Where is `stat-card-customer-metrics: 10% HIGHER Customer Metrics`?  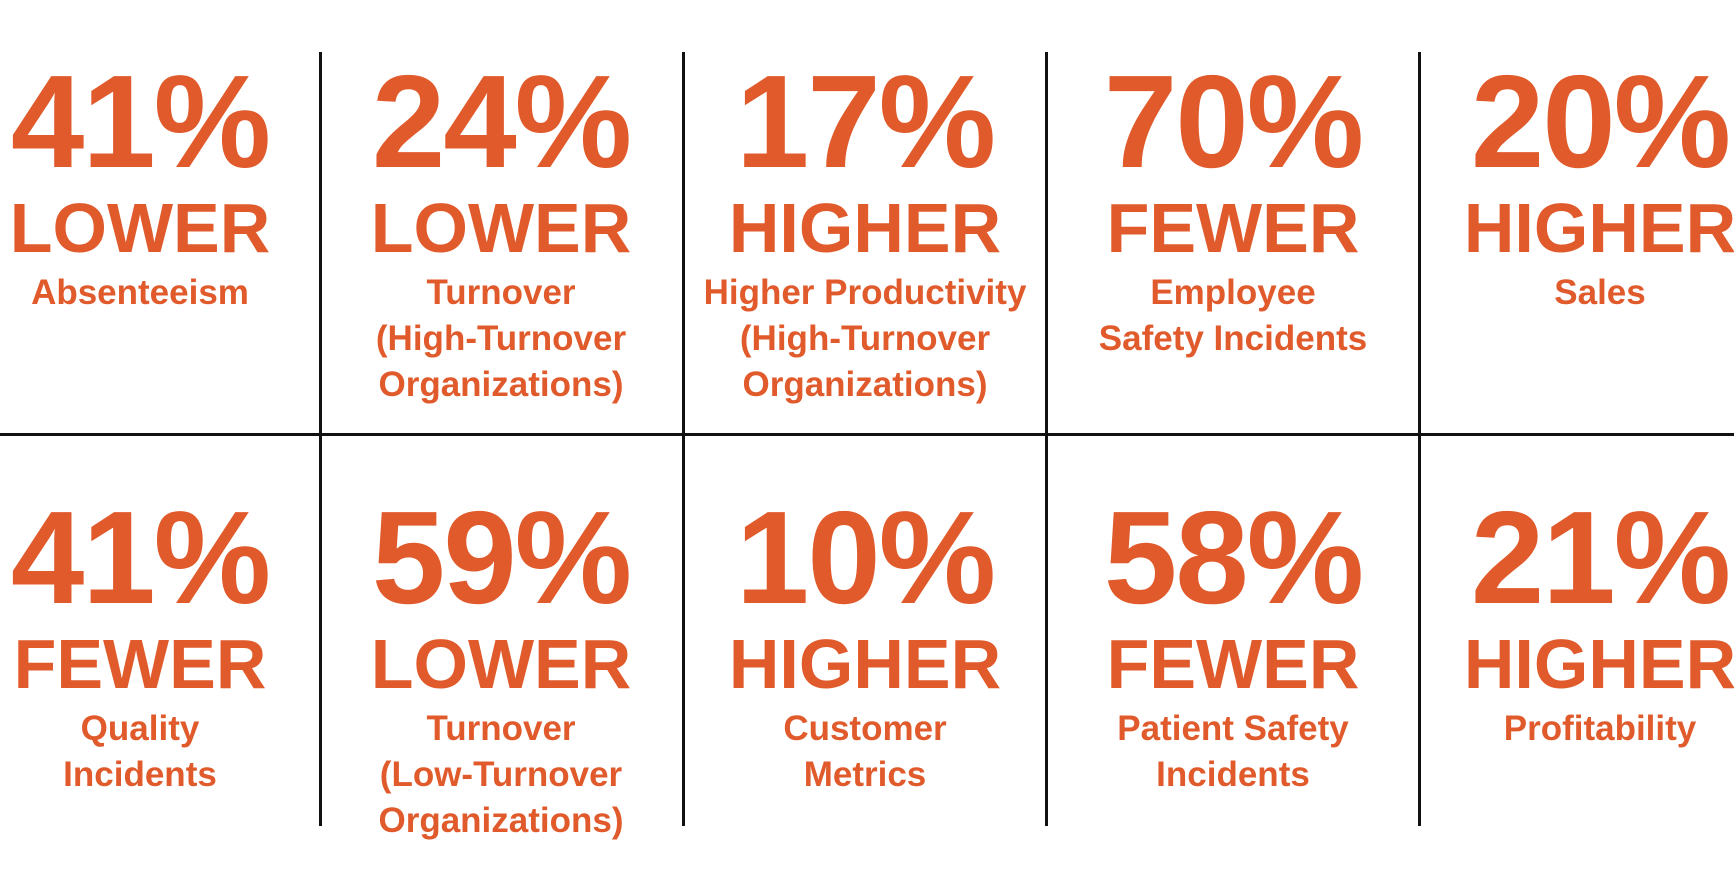
stat-card-customer-metrics: 10% HIGHER Customer Metrics is located at coordinates (865, 641).